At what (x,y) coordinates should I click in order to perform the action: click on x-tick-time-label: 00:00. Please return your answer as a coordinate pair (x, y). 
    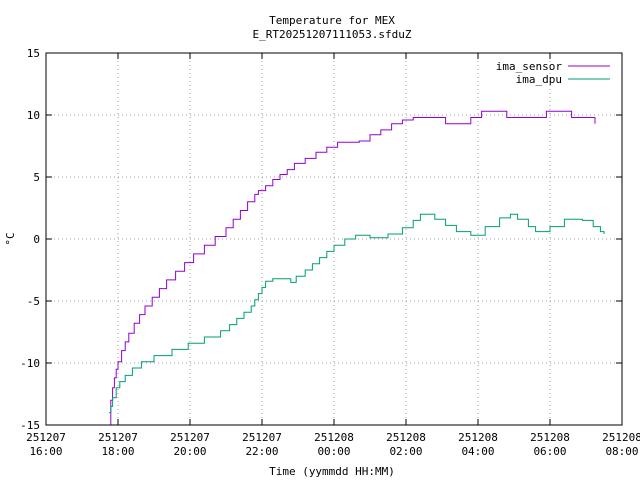
    Looking at the image, I should click on (333, 451).